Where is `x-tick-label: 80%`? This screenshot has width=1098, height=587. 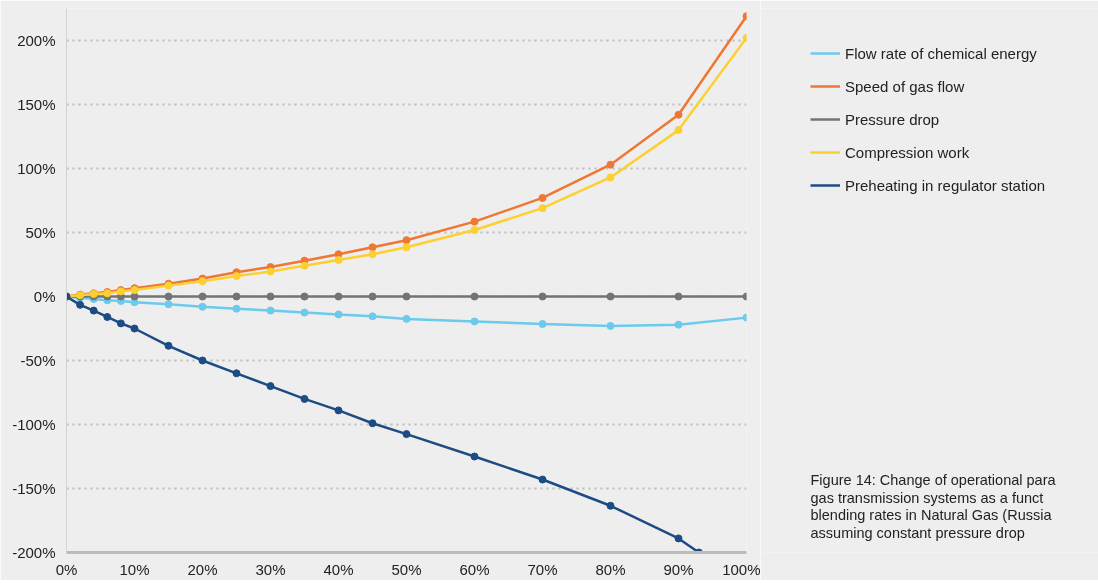 x-tick-label: 80% is located at coordinates (610, 569).